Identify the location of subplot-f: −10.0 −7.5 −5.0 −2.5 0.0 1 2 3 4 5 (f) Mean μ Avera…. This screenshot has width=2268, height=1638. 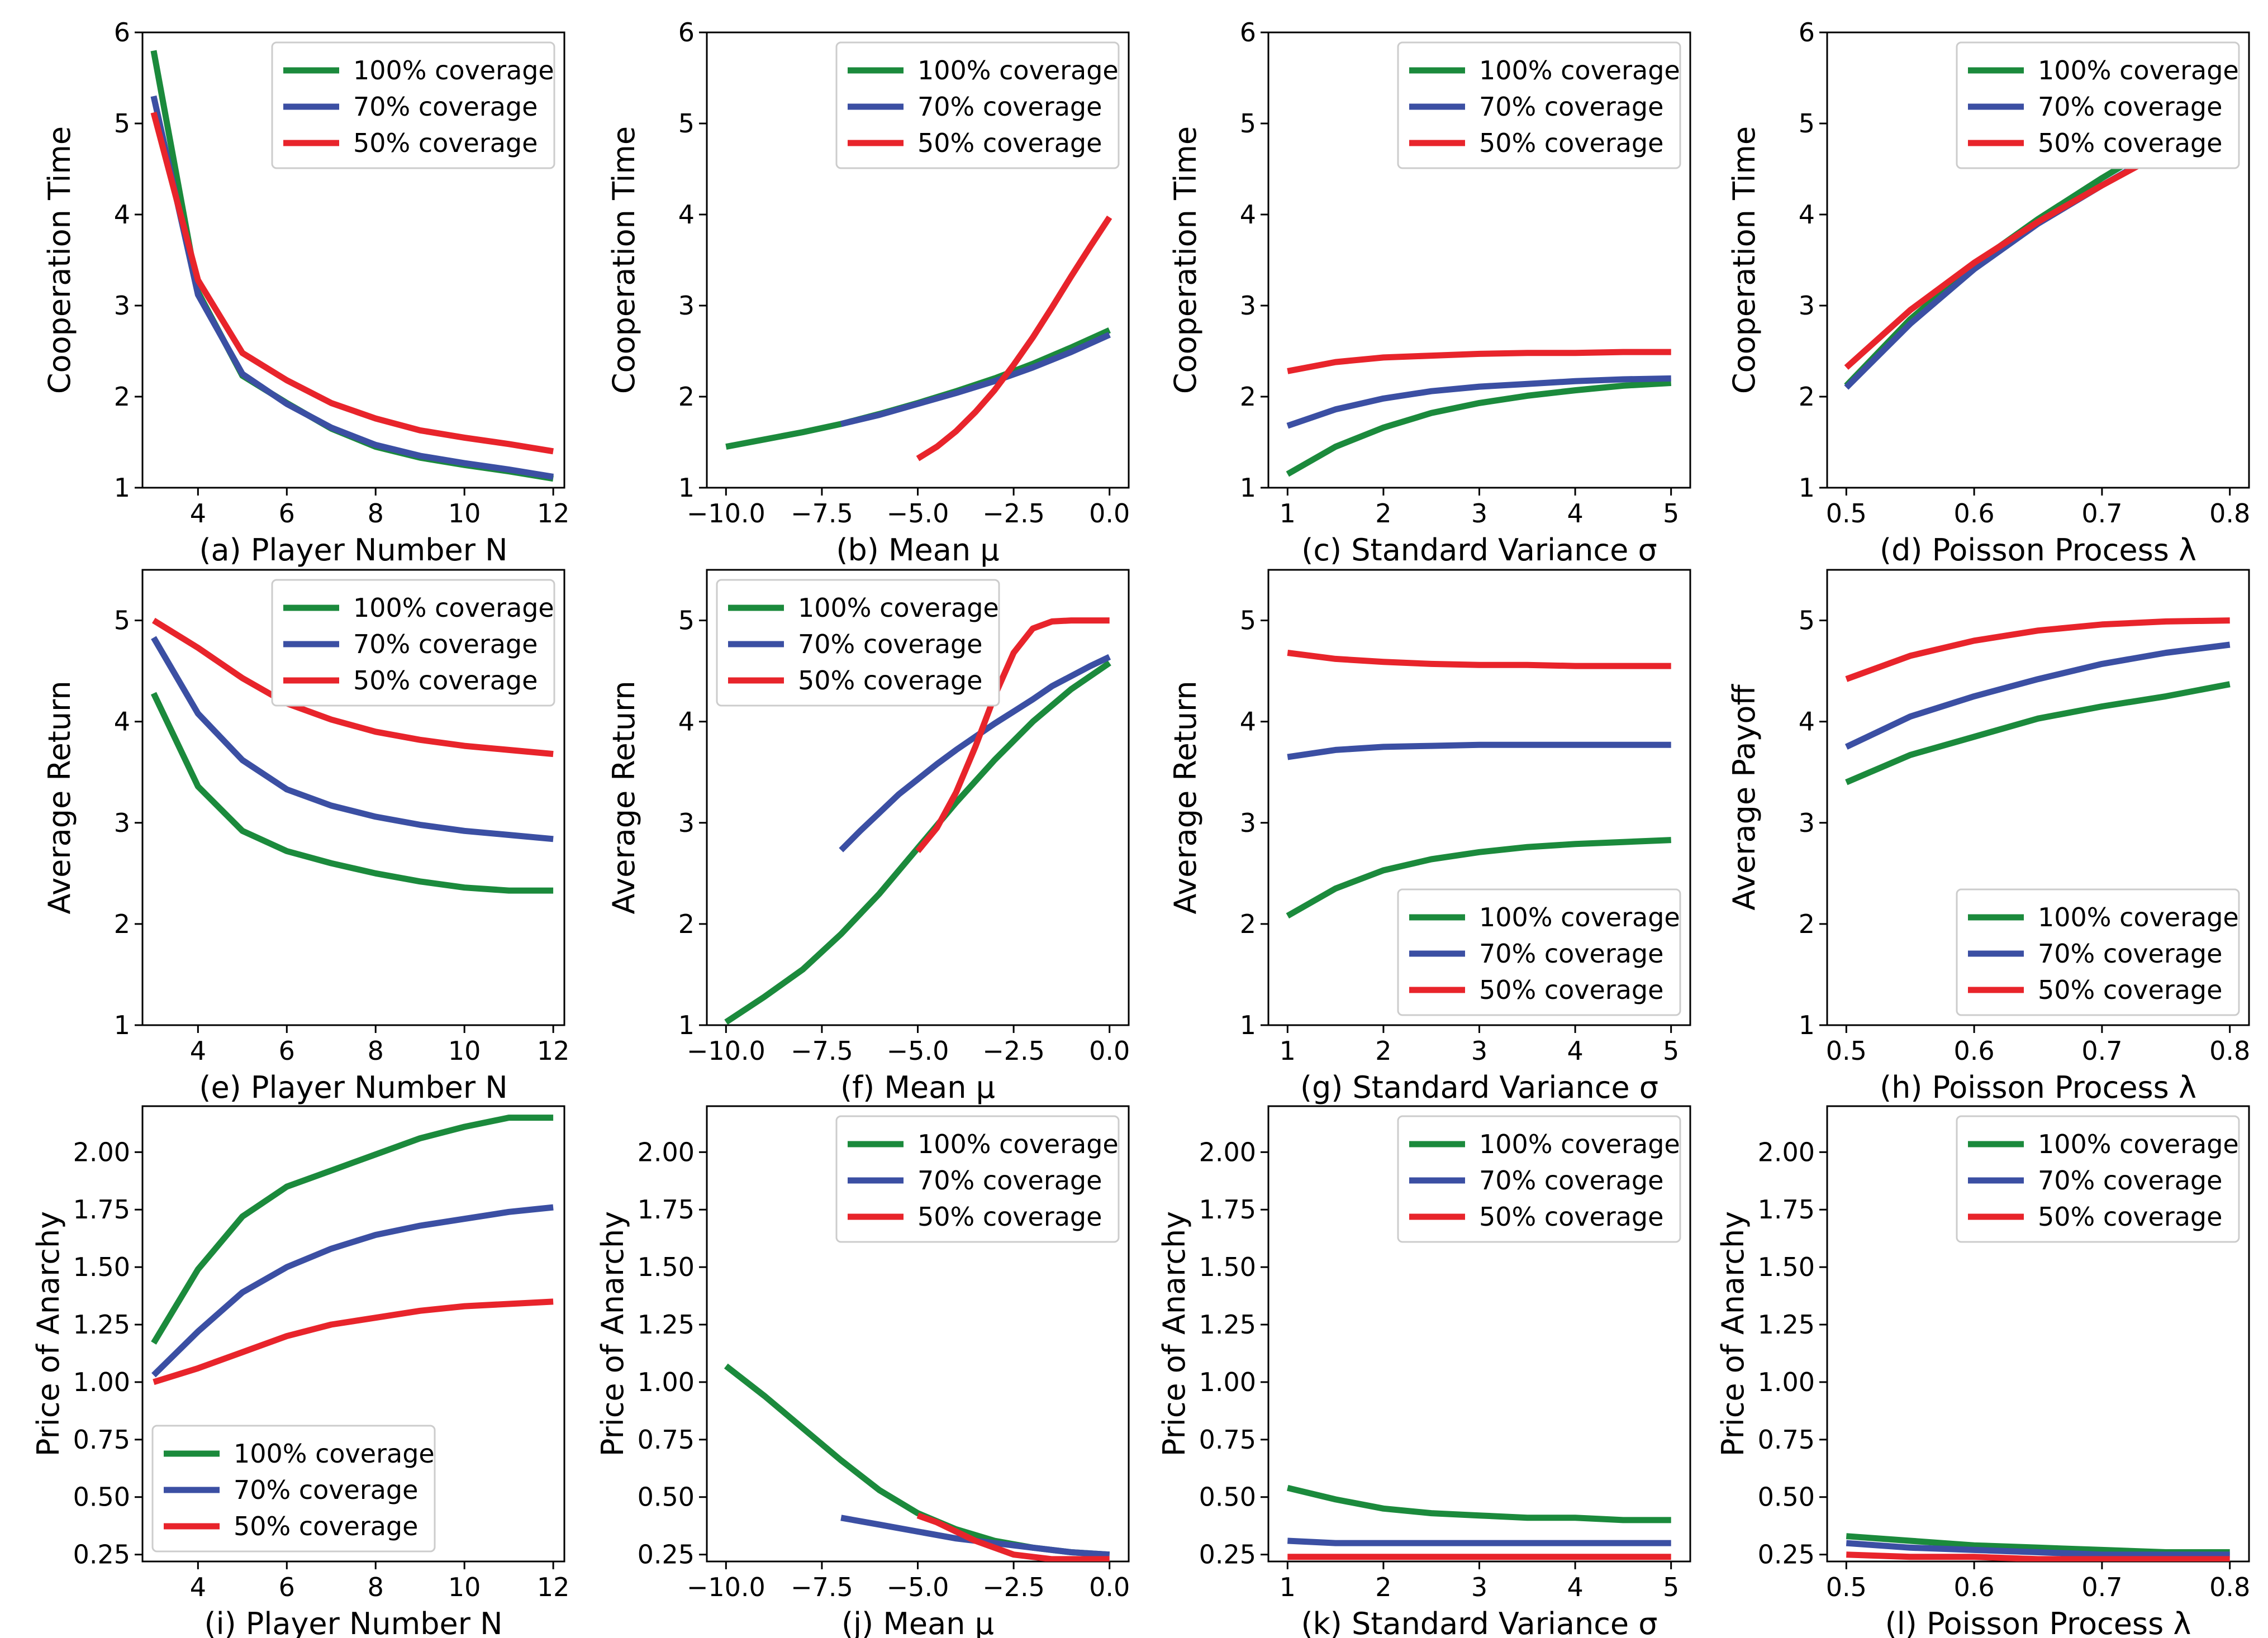
(868, 837).